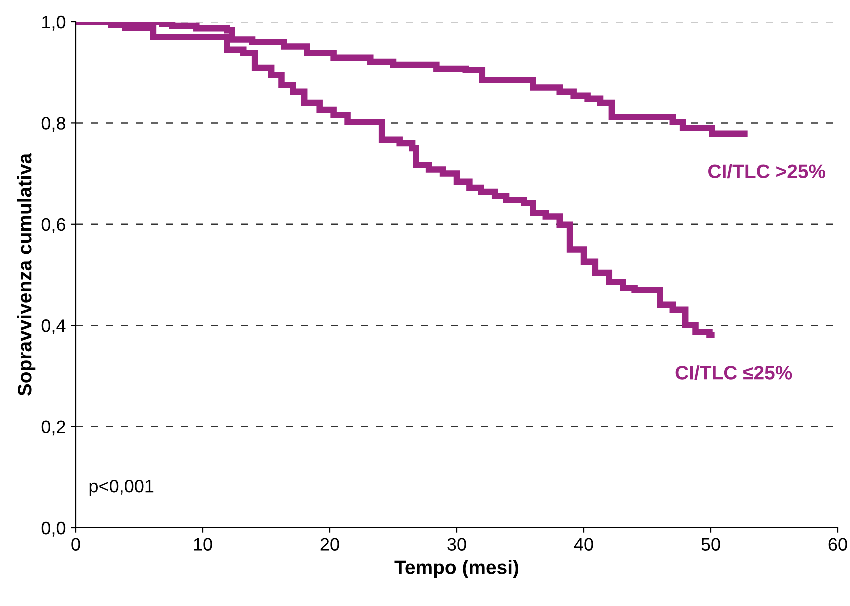 This screenshot has width=850, height=606. I want to click on y-tick-label: 0,2, so click(54, 428).